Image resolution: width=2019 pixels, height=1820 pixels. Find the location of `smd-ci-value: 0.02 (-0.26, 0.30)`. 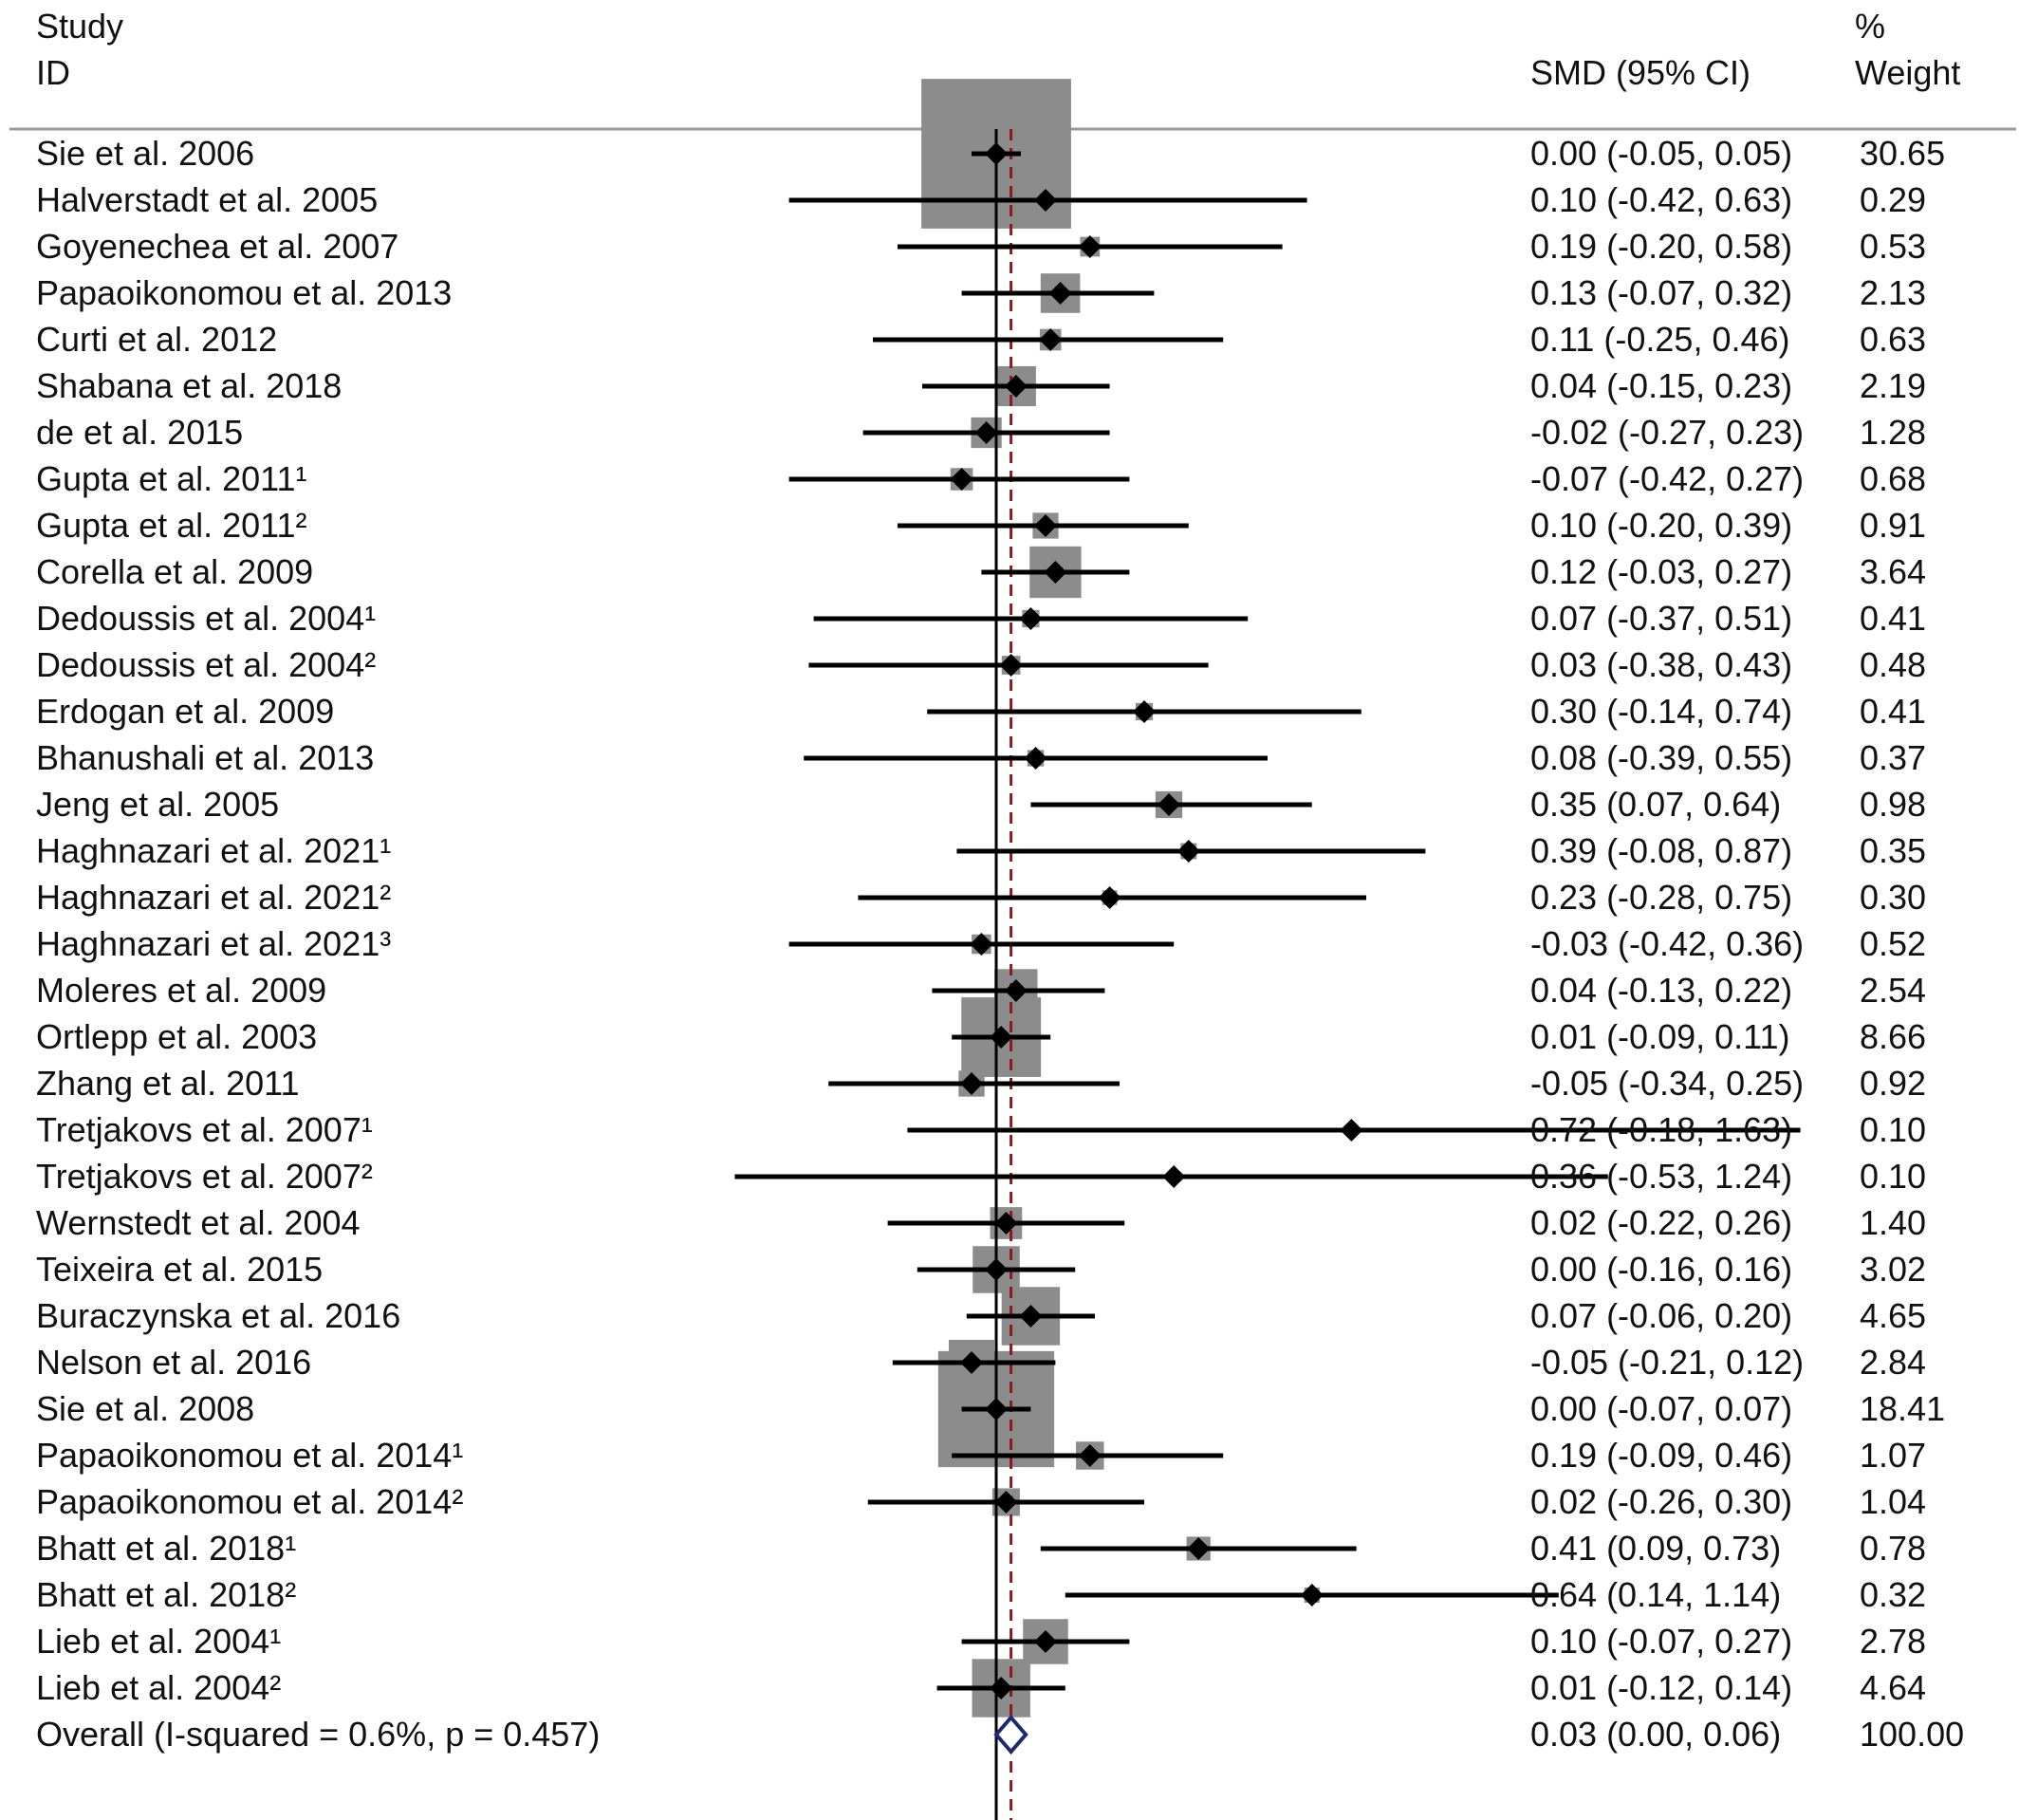

smd-ci-value: 0.02 (-0.26, 0.30) is located at coordinates (1661, 1501).